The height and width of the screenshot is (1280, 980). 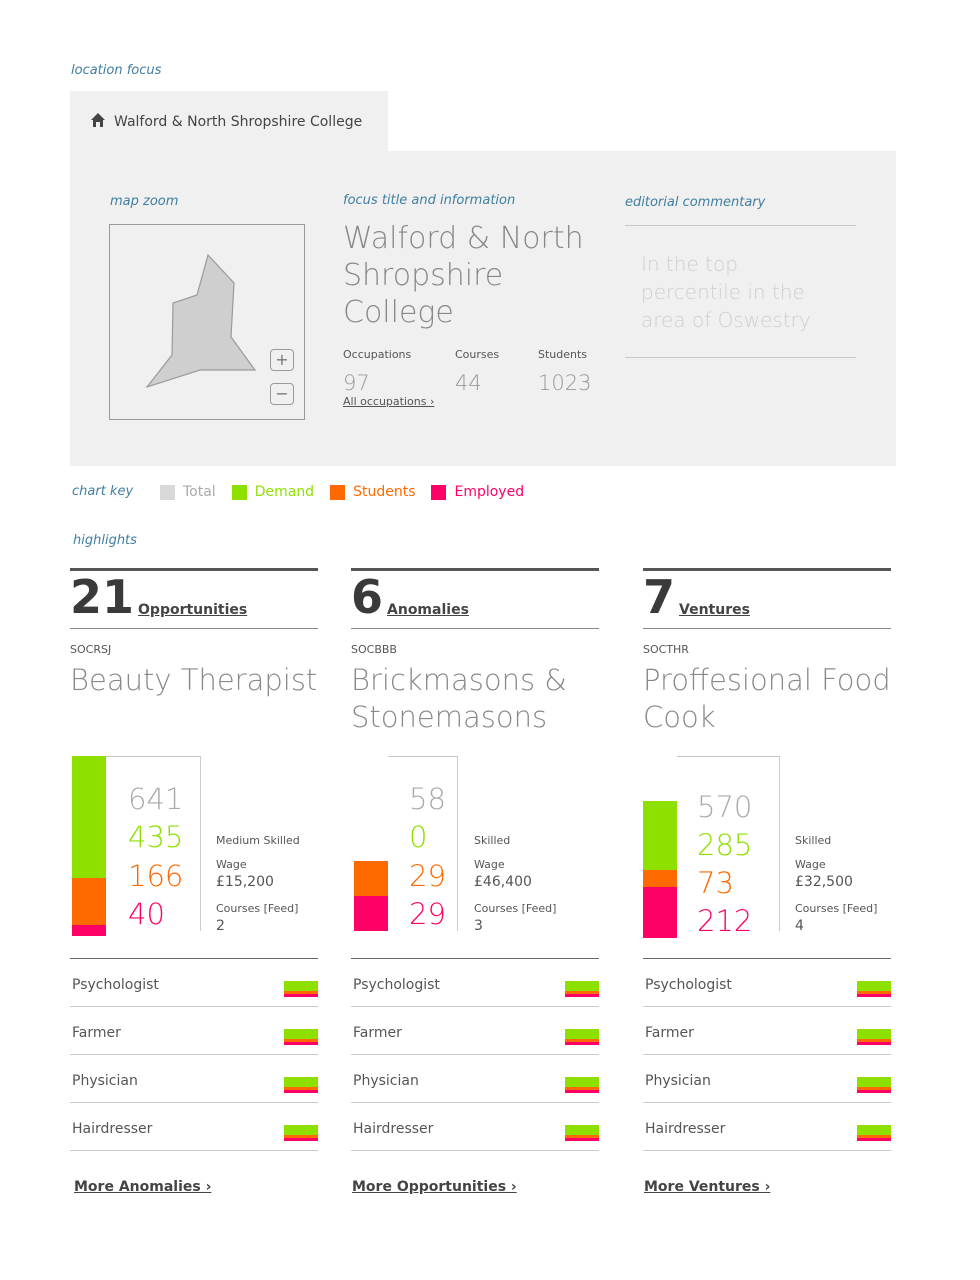 What do you see at coordinates (220, 926) in the screenshot?
I see `courses-value: 2` at bounding box center [220, 926].